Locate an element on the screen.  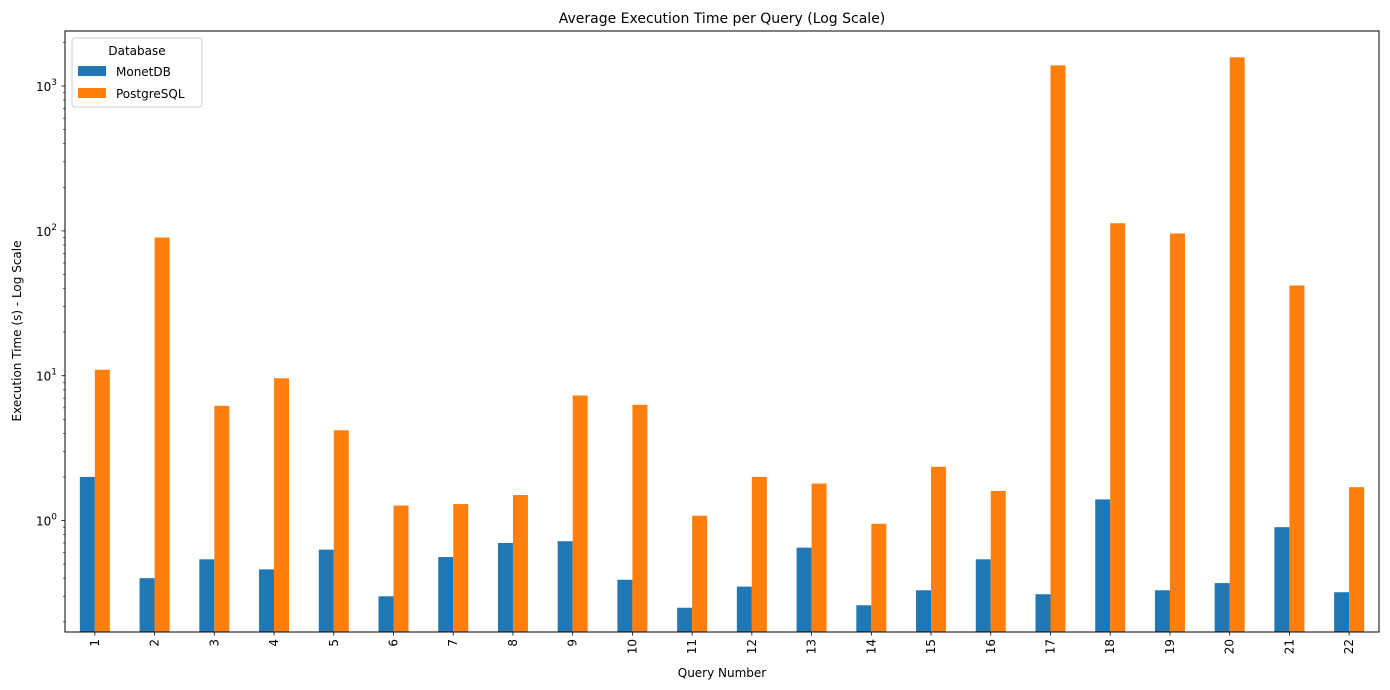
bar-postgresql-q13 is located at coordinates (819, 557).